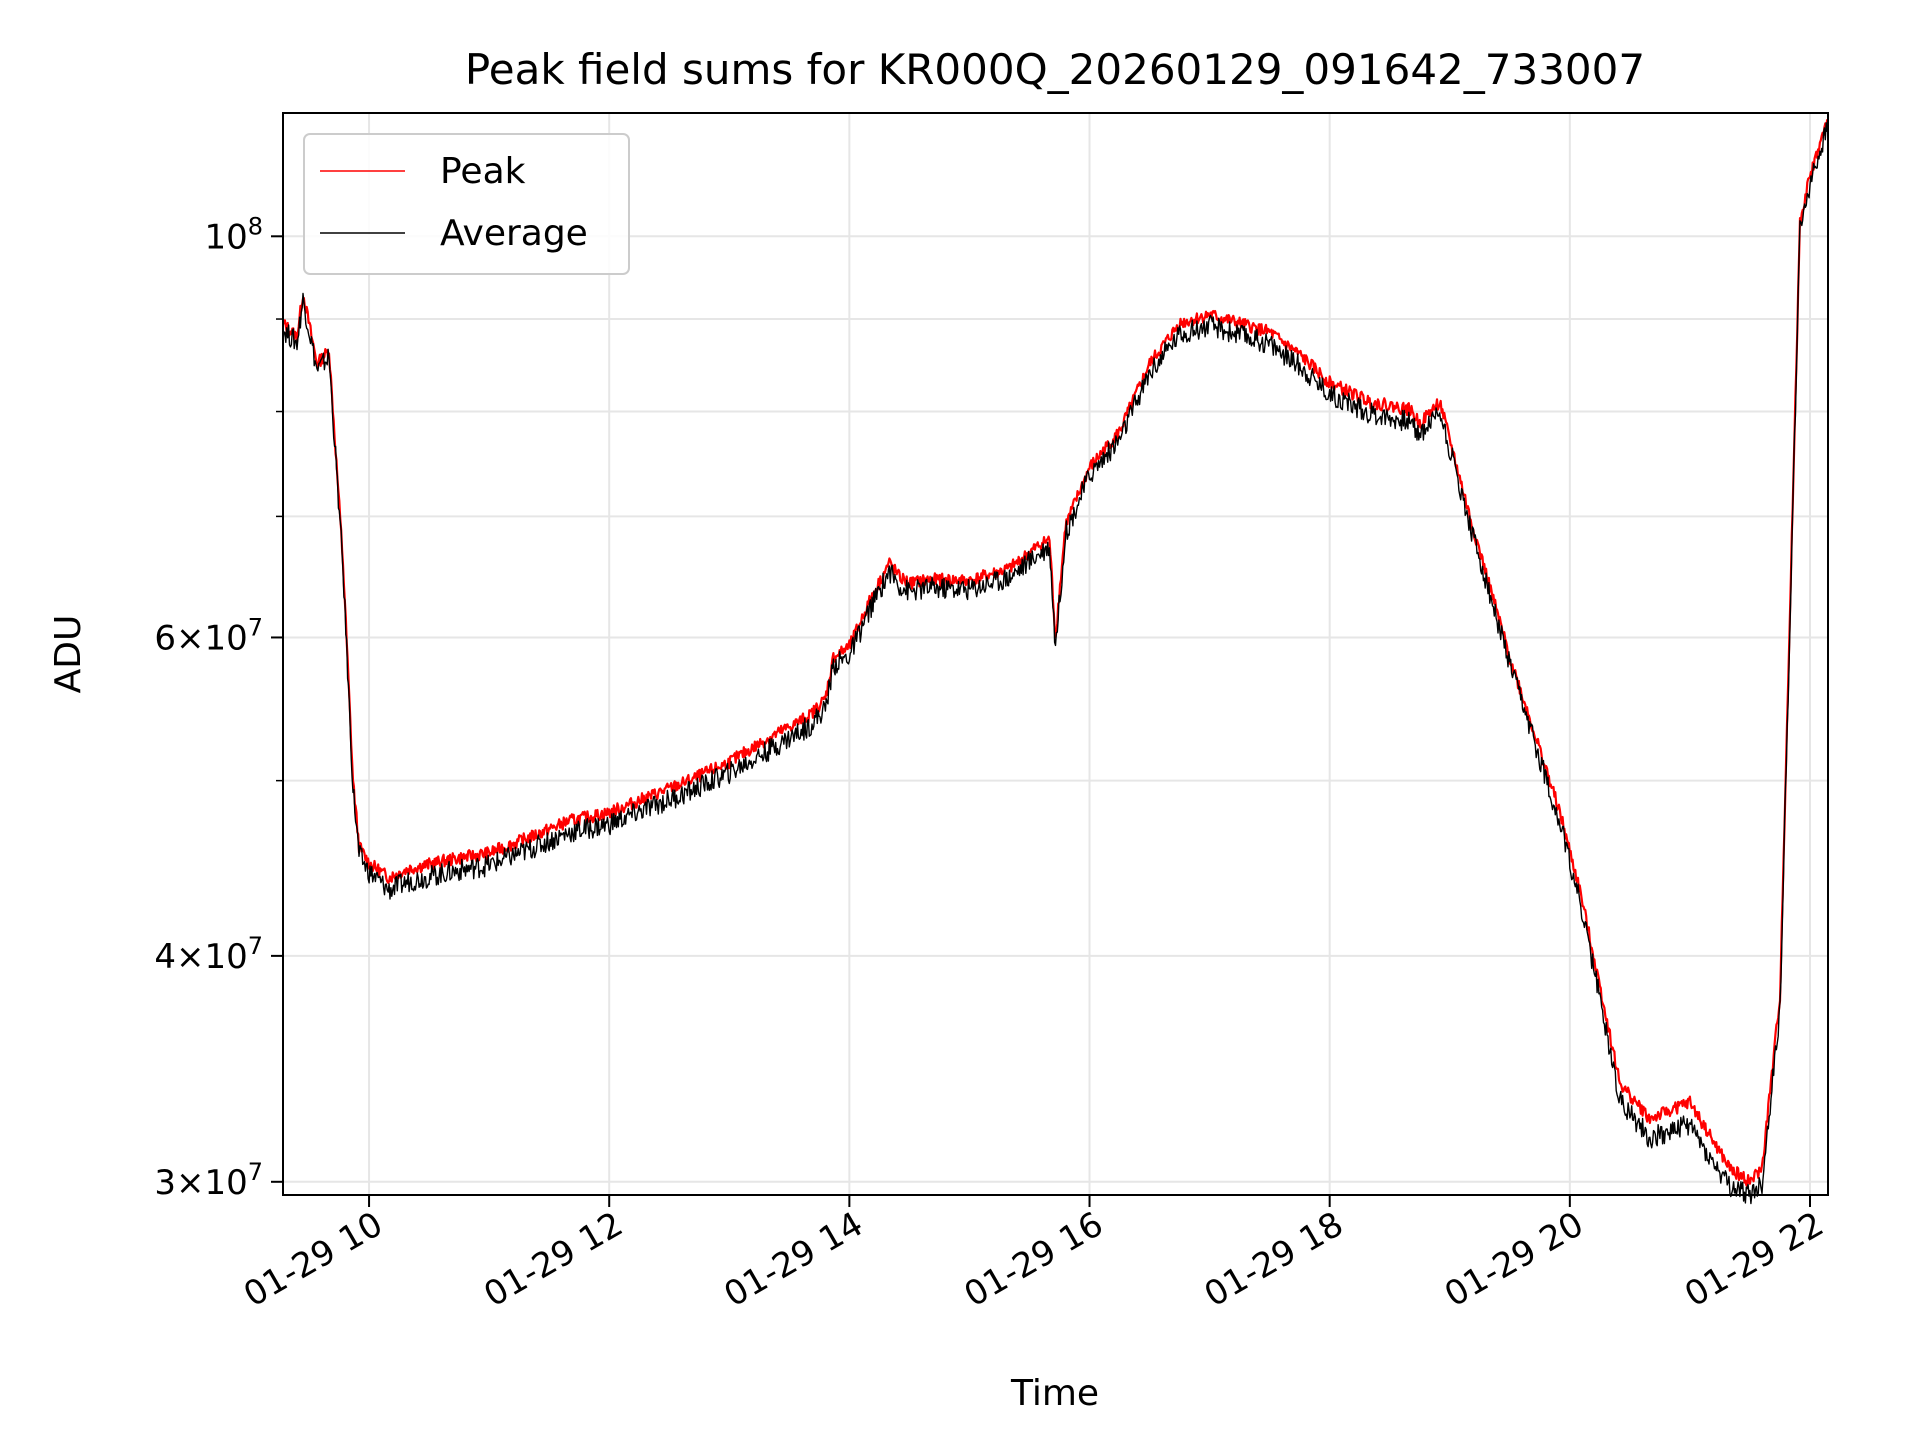 The height and width of the screenshot is (1440, 1920). Describe the element at coordinates (793, 1259) in the screenshot. I see `x-tick-label: 01-29 14` at that location.